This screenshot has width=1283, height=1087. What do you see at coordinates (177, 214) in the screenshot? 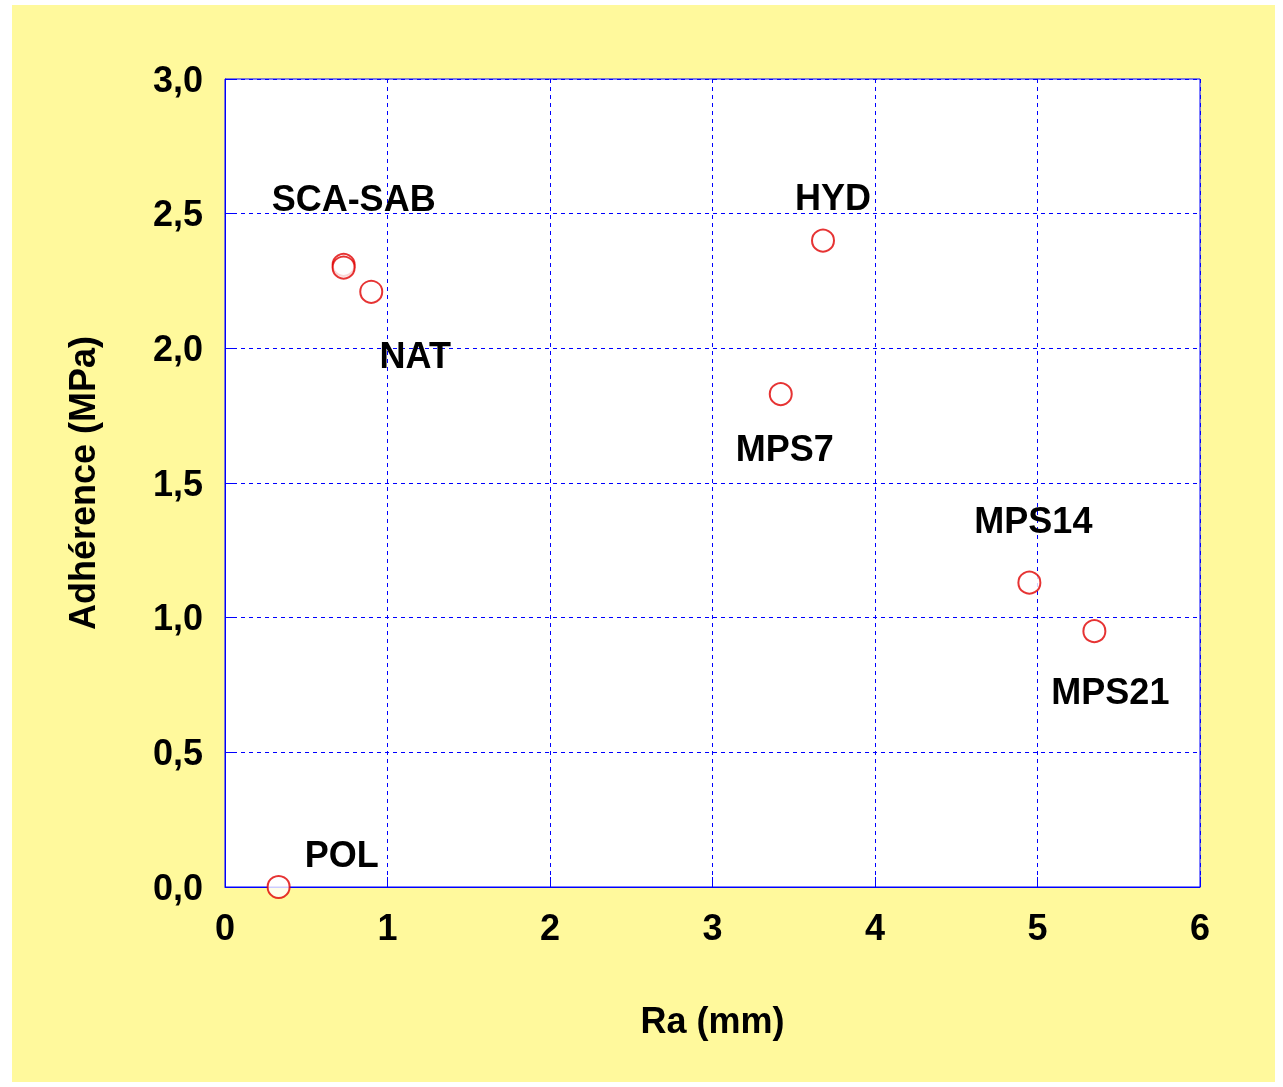
I see `y-tick-label: 2,5` at bounding box center [177, 214].